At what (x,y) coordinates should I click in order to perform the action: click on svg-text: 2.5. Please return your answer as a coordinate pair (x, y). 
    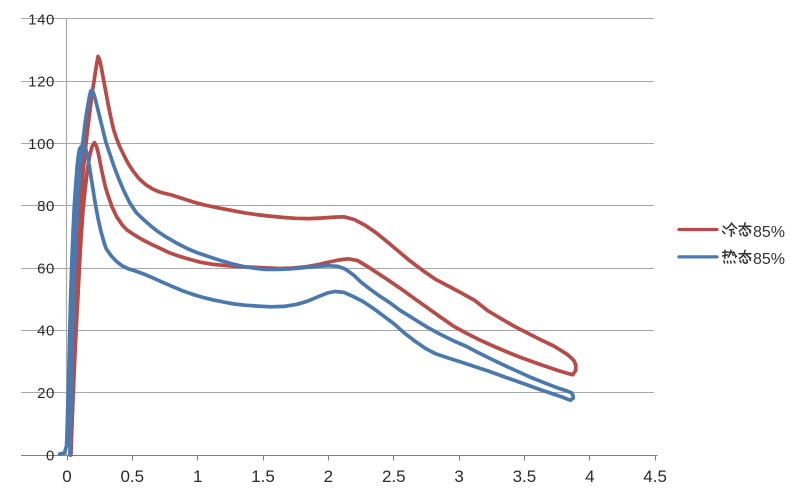
    Looking at the image, I should click on (394, 476).